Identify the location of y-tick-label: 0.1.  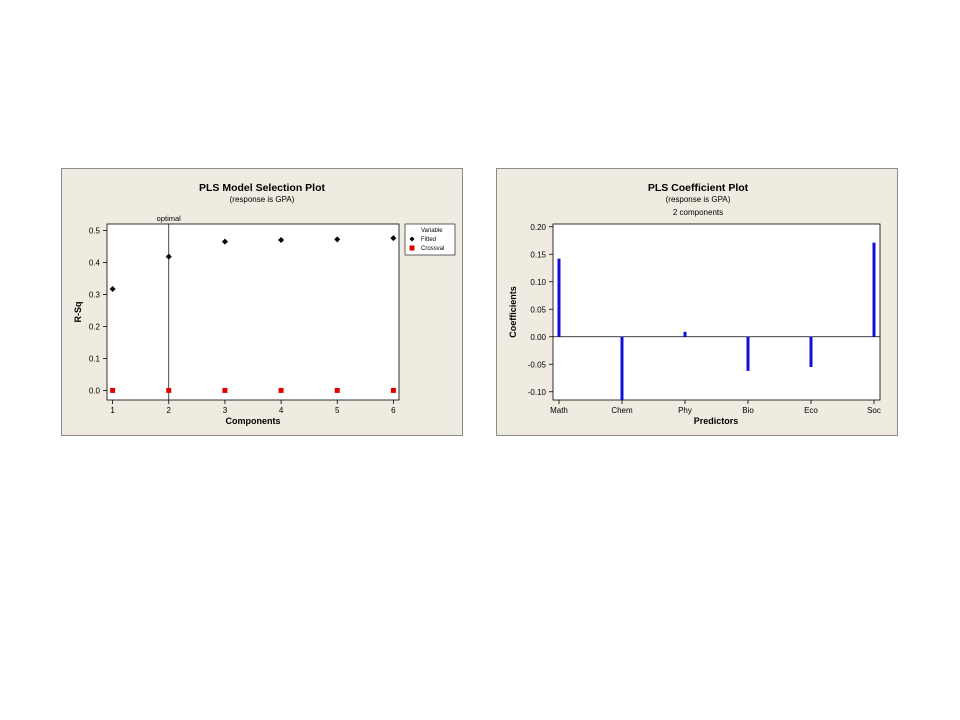
(95, 358).